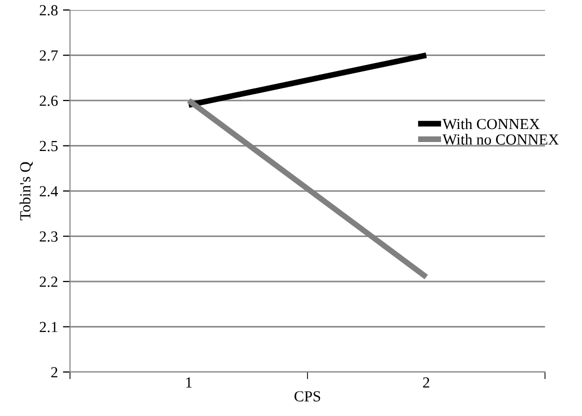 This screenshot has width=582, height=416. I want to click on y-tick-label: 2.8, so click(49, 10).